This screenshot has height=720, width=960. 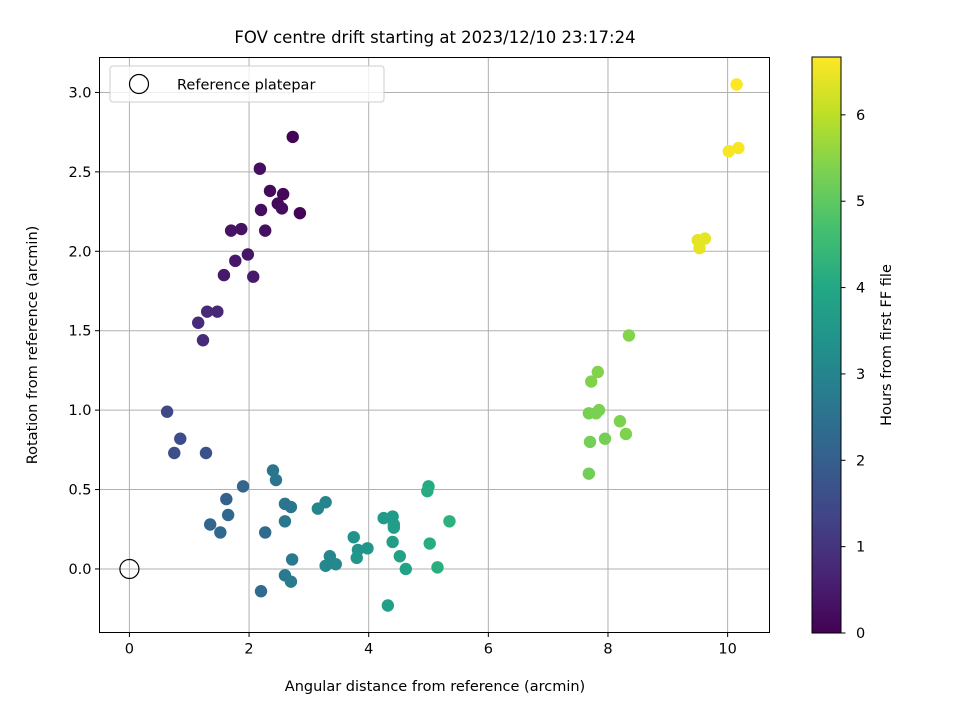 What do you see at coordinates (435, 687) in the screenshot?
I see `x-axis-label: Angular distance from reference (arcmin)` at bounding box center [435, 687].